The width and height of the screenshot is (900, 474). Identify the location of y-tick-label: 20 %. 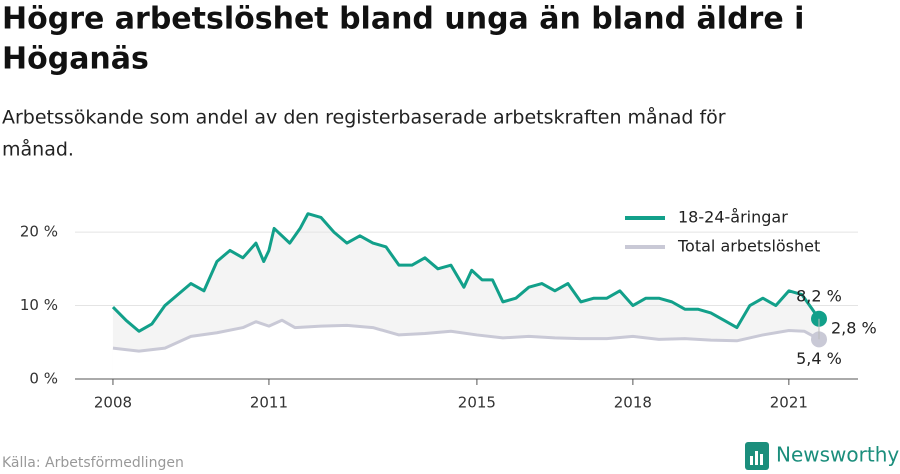
(39, 232).